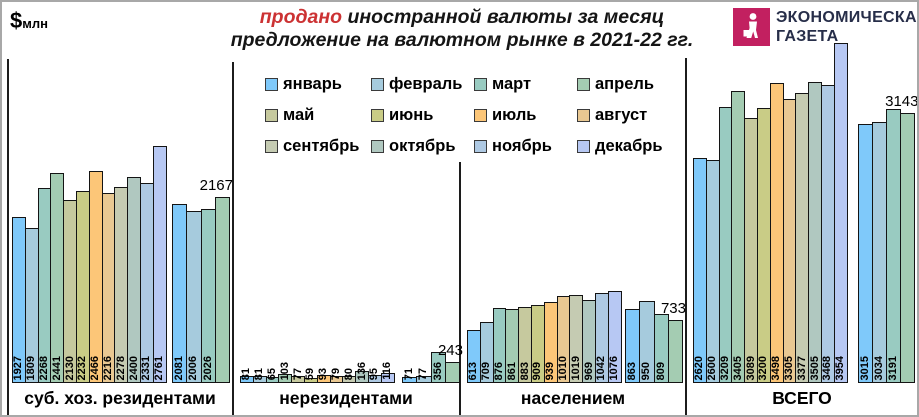  Describe the element at coordinates (346, 398) in the screenshot. I see `group-label: нерезидентами` at that location.